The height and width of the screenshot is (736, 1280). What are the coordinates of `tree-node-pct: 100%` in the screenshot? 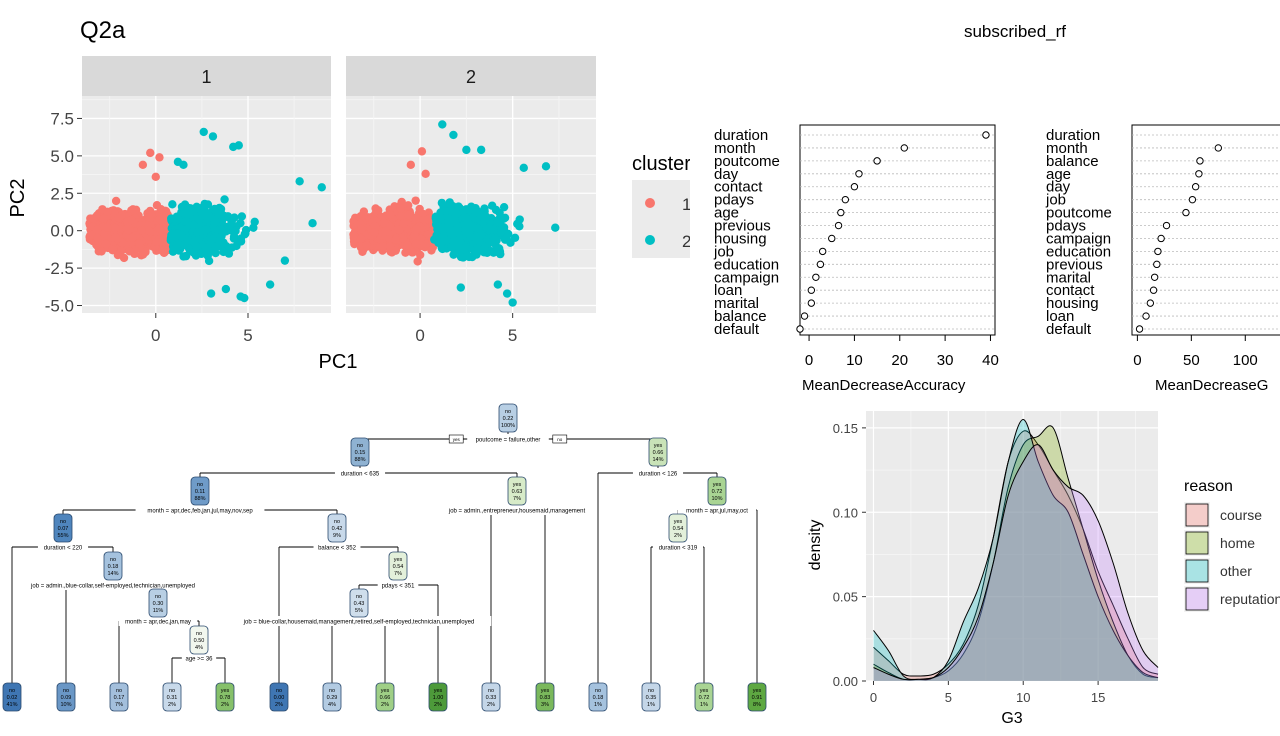 It's located at (508, 426).